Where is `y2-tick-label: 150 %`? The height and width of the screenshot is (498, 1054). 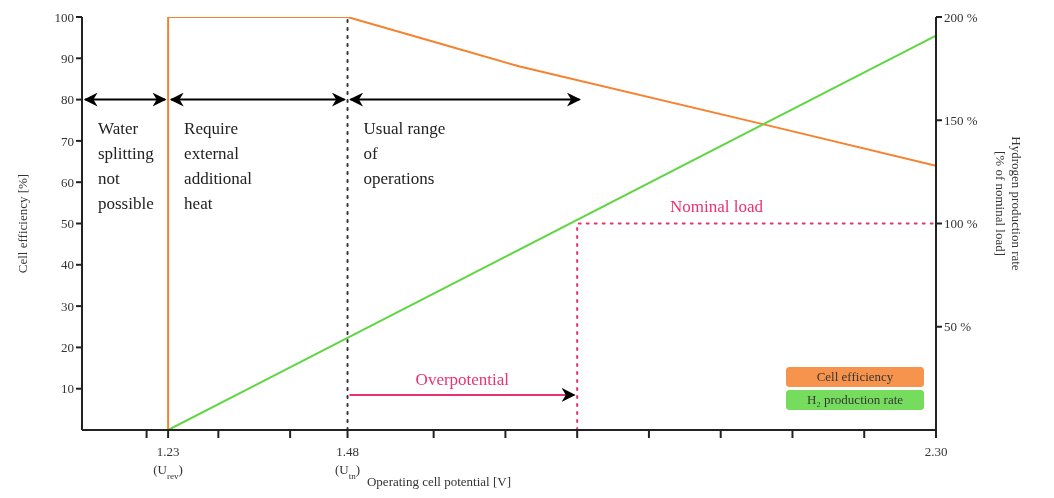
y2-tick-label: 150 % is located at coordinates (961, 120).